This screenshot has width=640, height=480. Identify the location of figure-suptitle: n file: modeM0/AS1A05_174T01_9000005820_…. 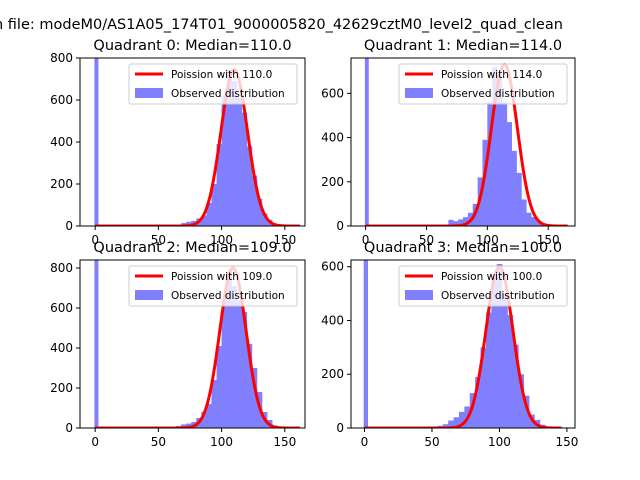
(281, 25).